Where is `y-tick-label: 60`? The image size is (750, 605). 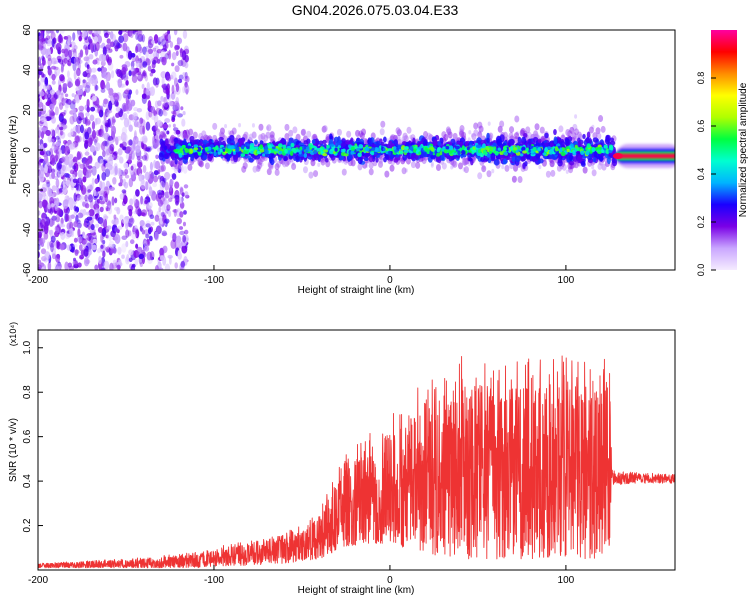
y-tick-label: 60 is located at coordinates (27, 30).